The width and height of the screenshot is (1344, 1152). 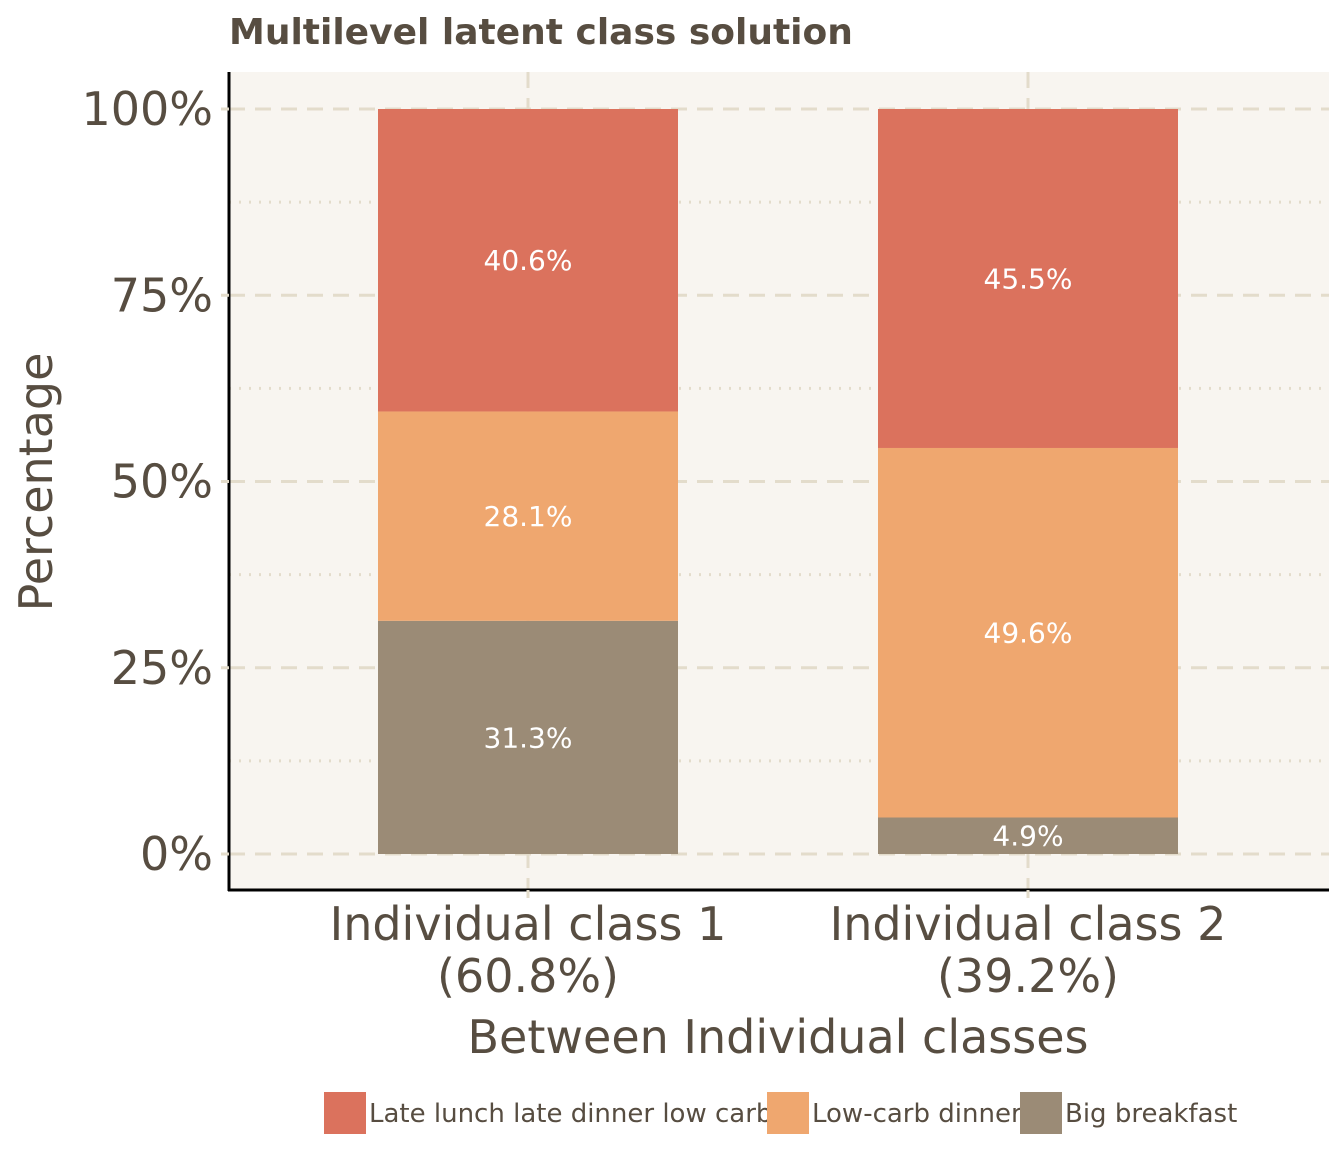 I want to click on y-tick-label: 25%, so click(x=162, y=668).